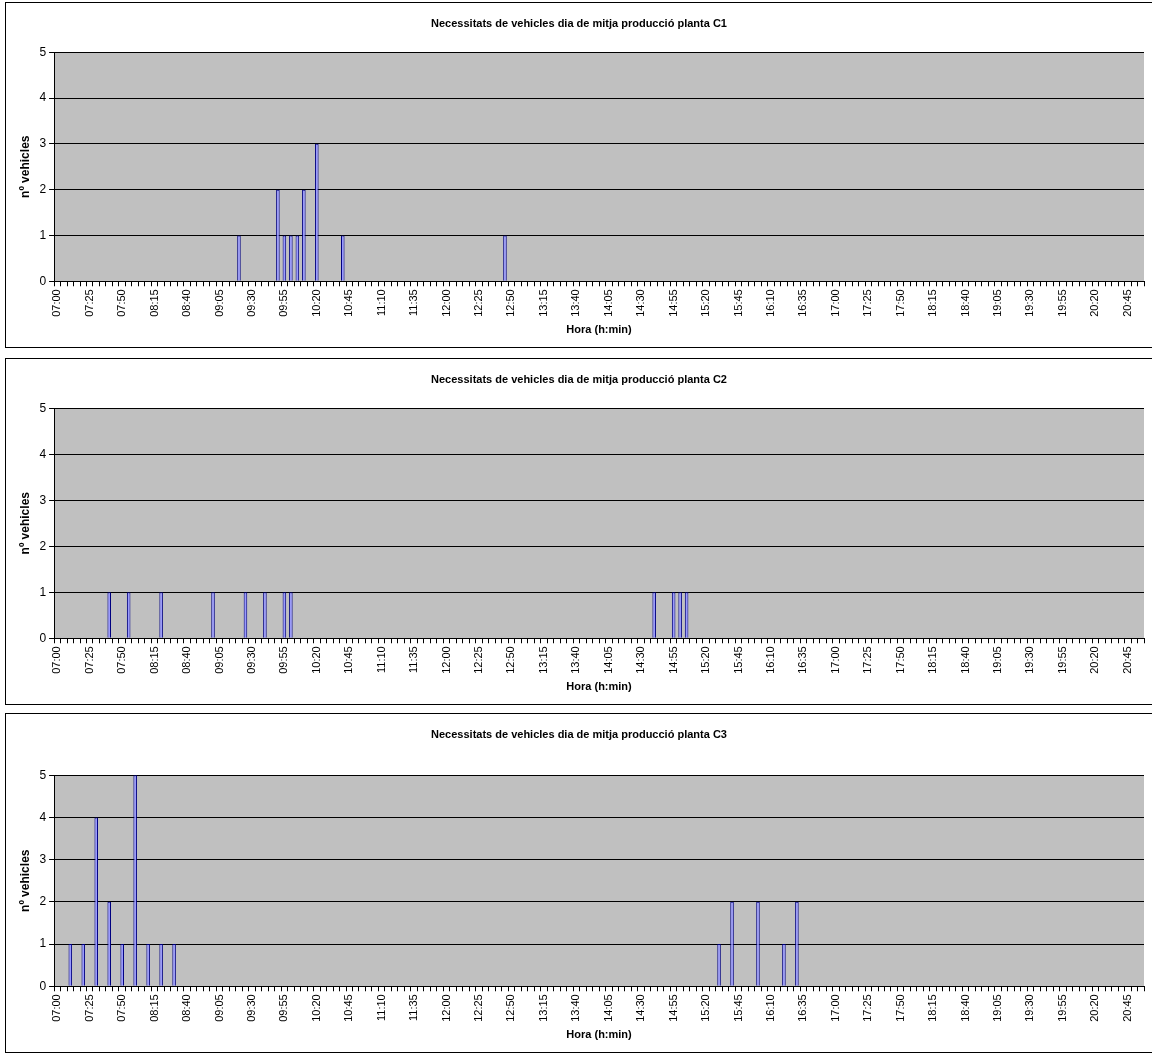 This screenshot has height=1056, width=1152. I want to click on x-tick-label: 09:55, so click(283, 303).